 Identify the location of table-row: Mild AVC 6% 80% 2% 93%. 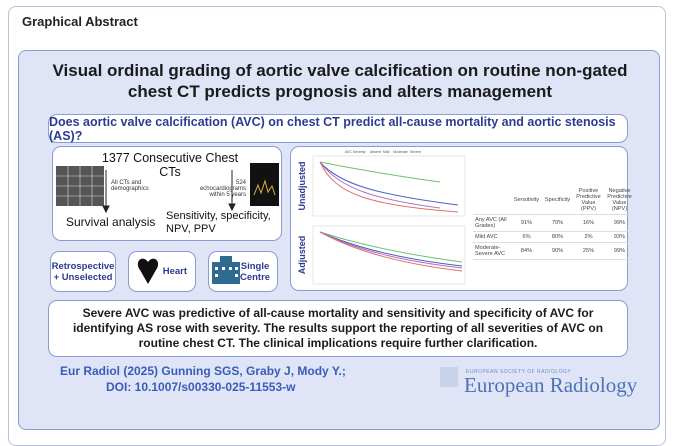
(554, 237).